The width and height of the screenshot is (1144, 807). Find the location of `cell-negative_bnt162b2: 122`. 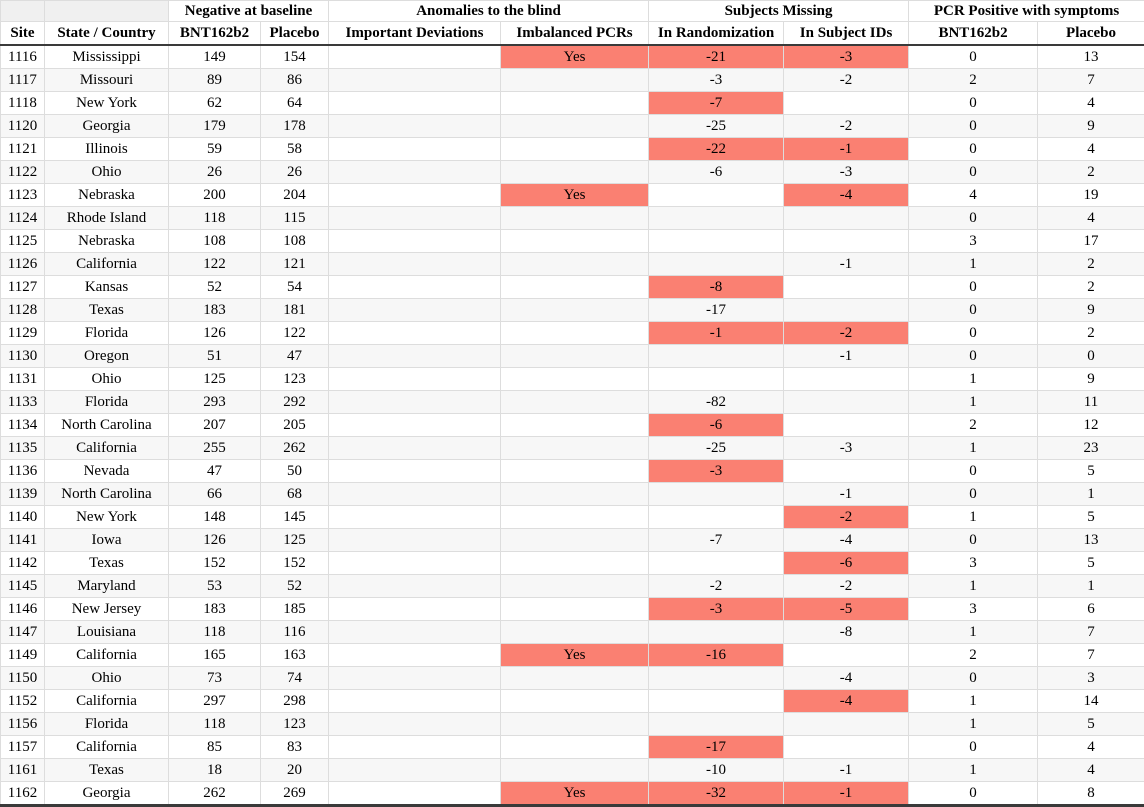

cell-negative_bnt162b2: 122 is located at coordinates (214, 264).